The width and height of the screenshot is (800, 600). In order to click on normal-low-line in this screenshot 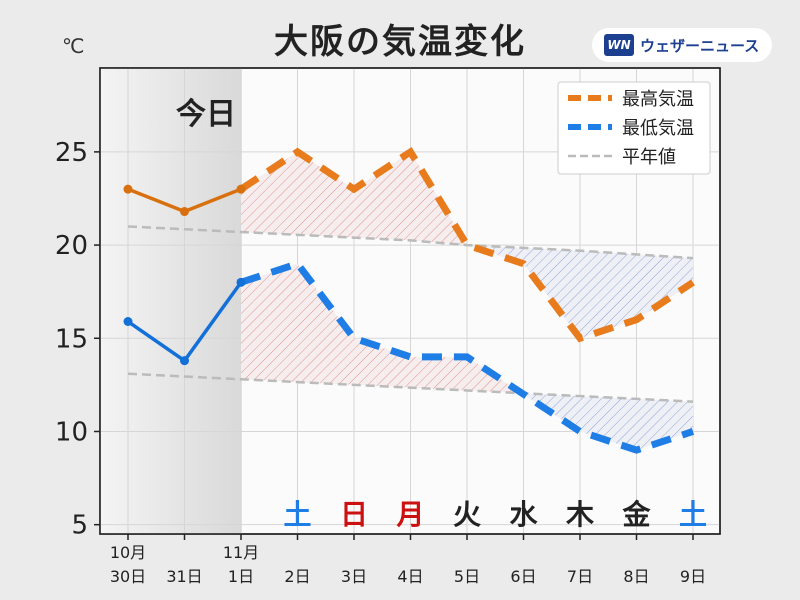, I will do `click(410, 387)`.